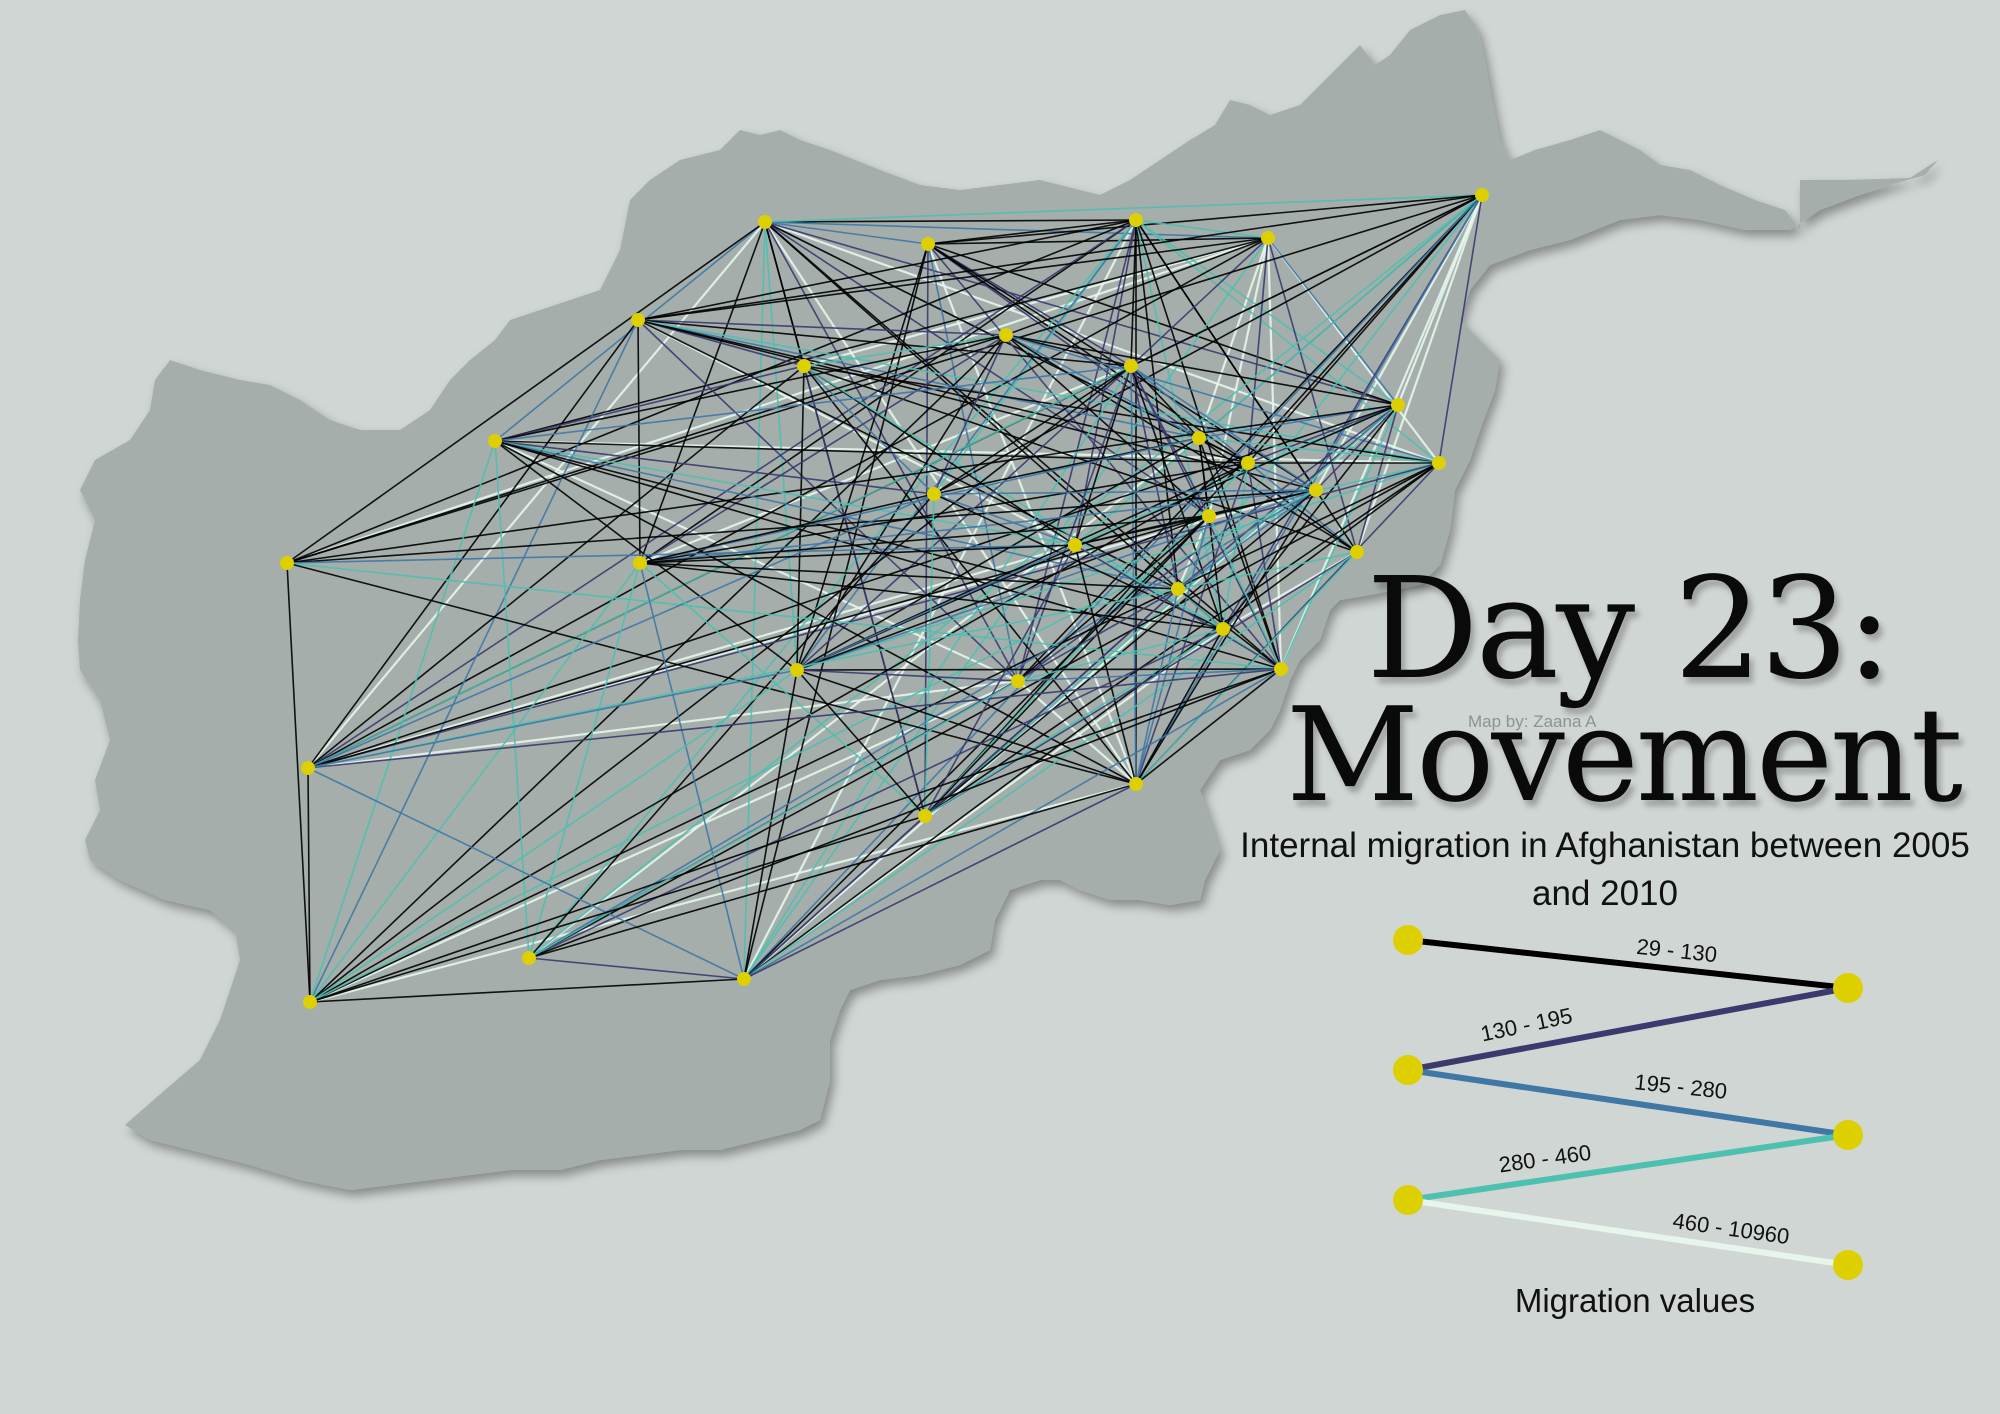 Image resolution: width=2000 pixels, height=1414 pixels. Describe the element at coordinates (1676, 950) in the screenshot. I see `legend-label: 29 - 130` at that location.